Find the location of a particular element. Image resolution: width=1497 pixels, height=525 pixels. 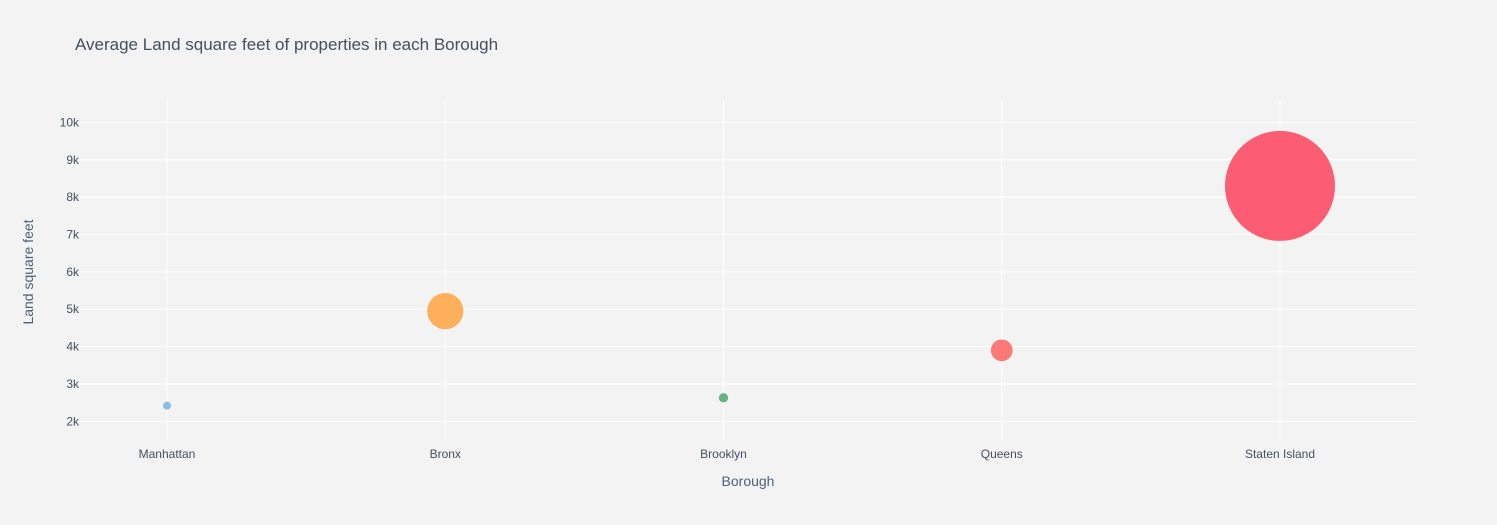

y-tick-label: 6k is located at coordinates (73, 272).